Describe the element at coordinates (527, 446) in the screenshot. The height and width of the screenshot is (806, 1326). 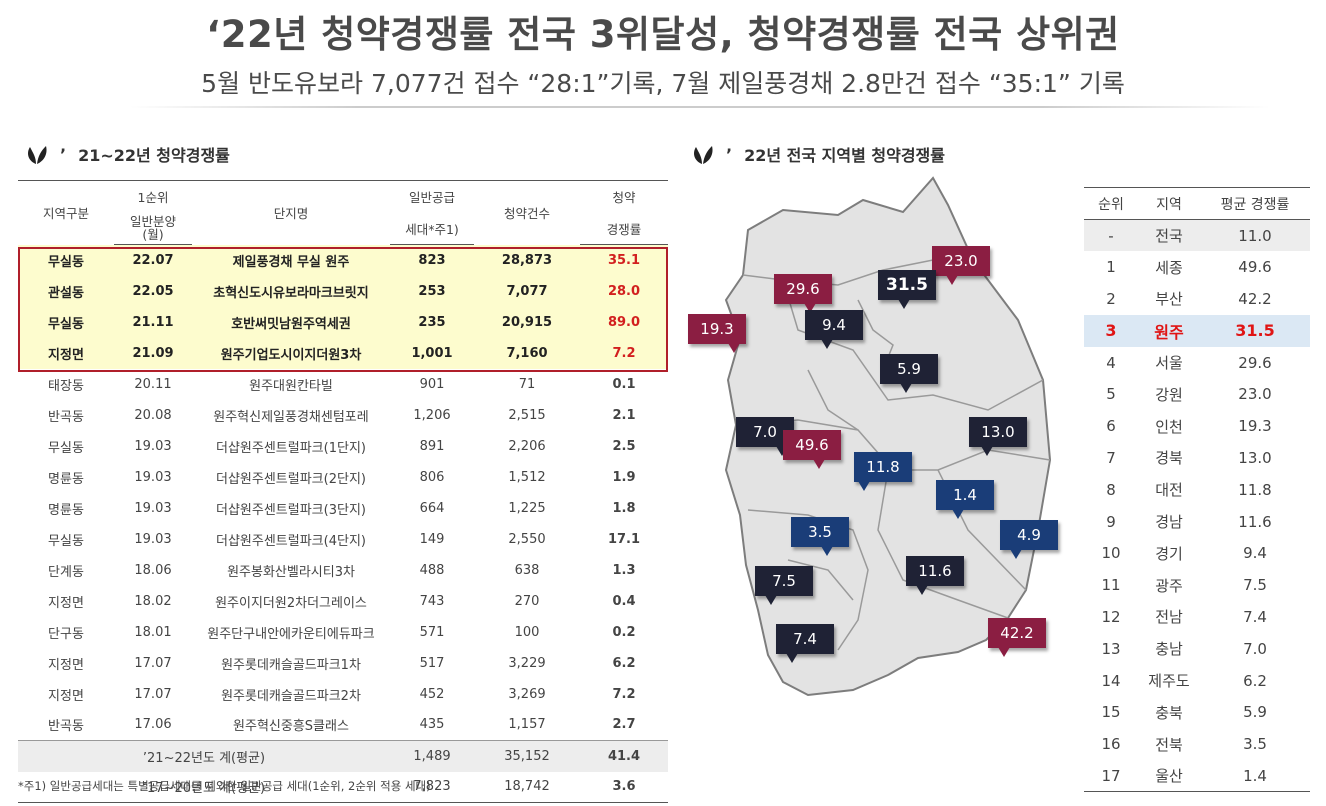
I see `cell-apps: 2,206` at that location.